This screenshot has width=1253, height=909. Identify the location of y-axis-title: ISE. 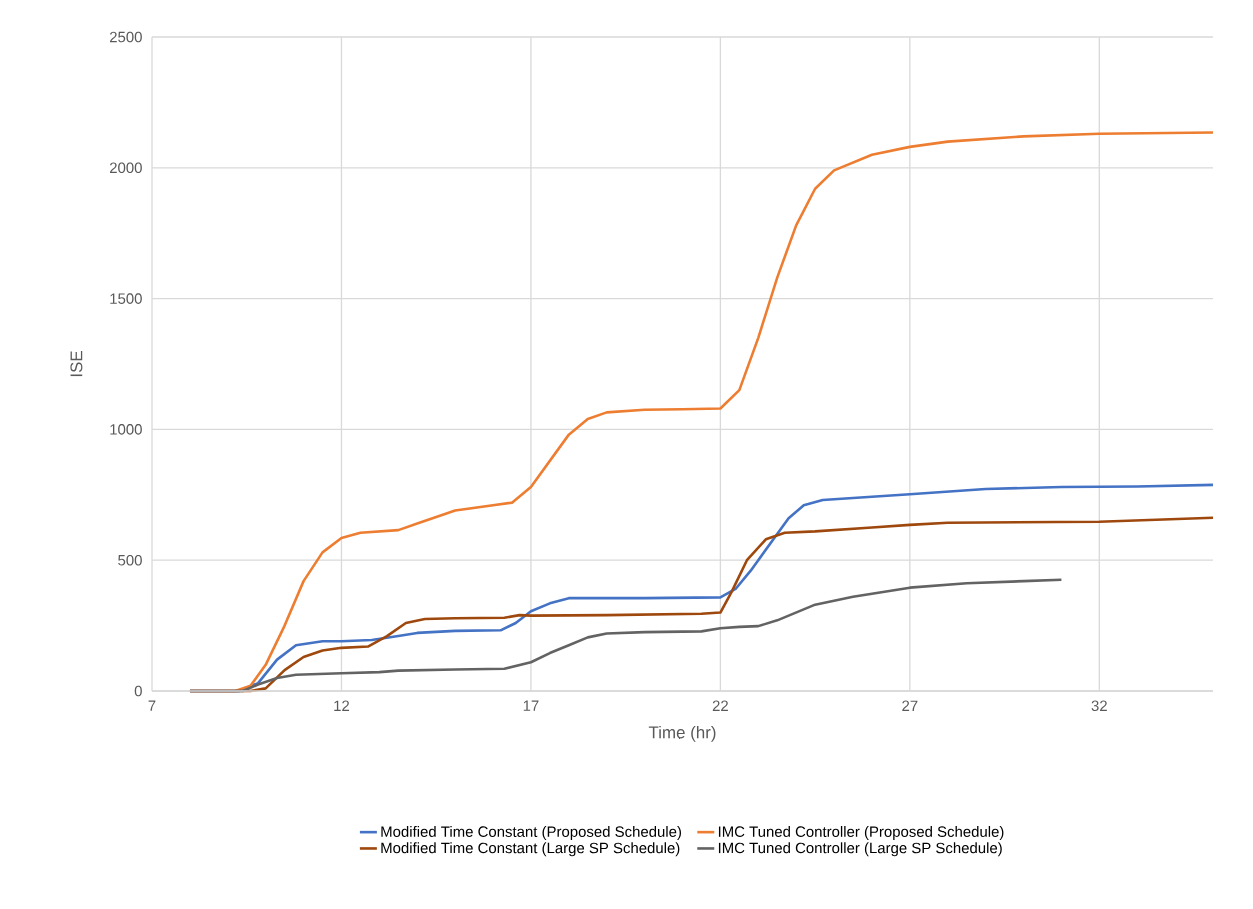
(76, 364).